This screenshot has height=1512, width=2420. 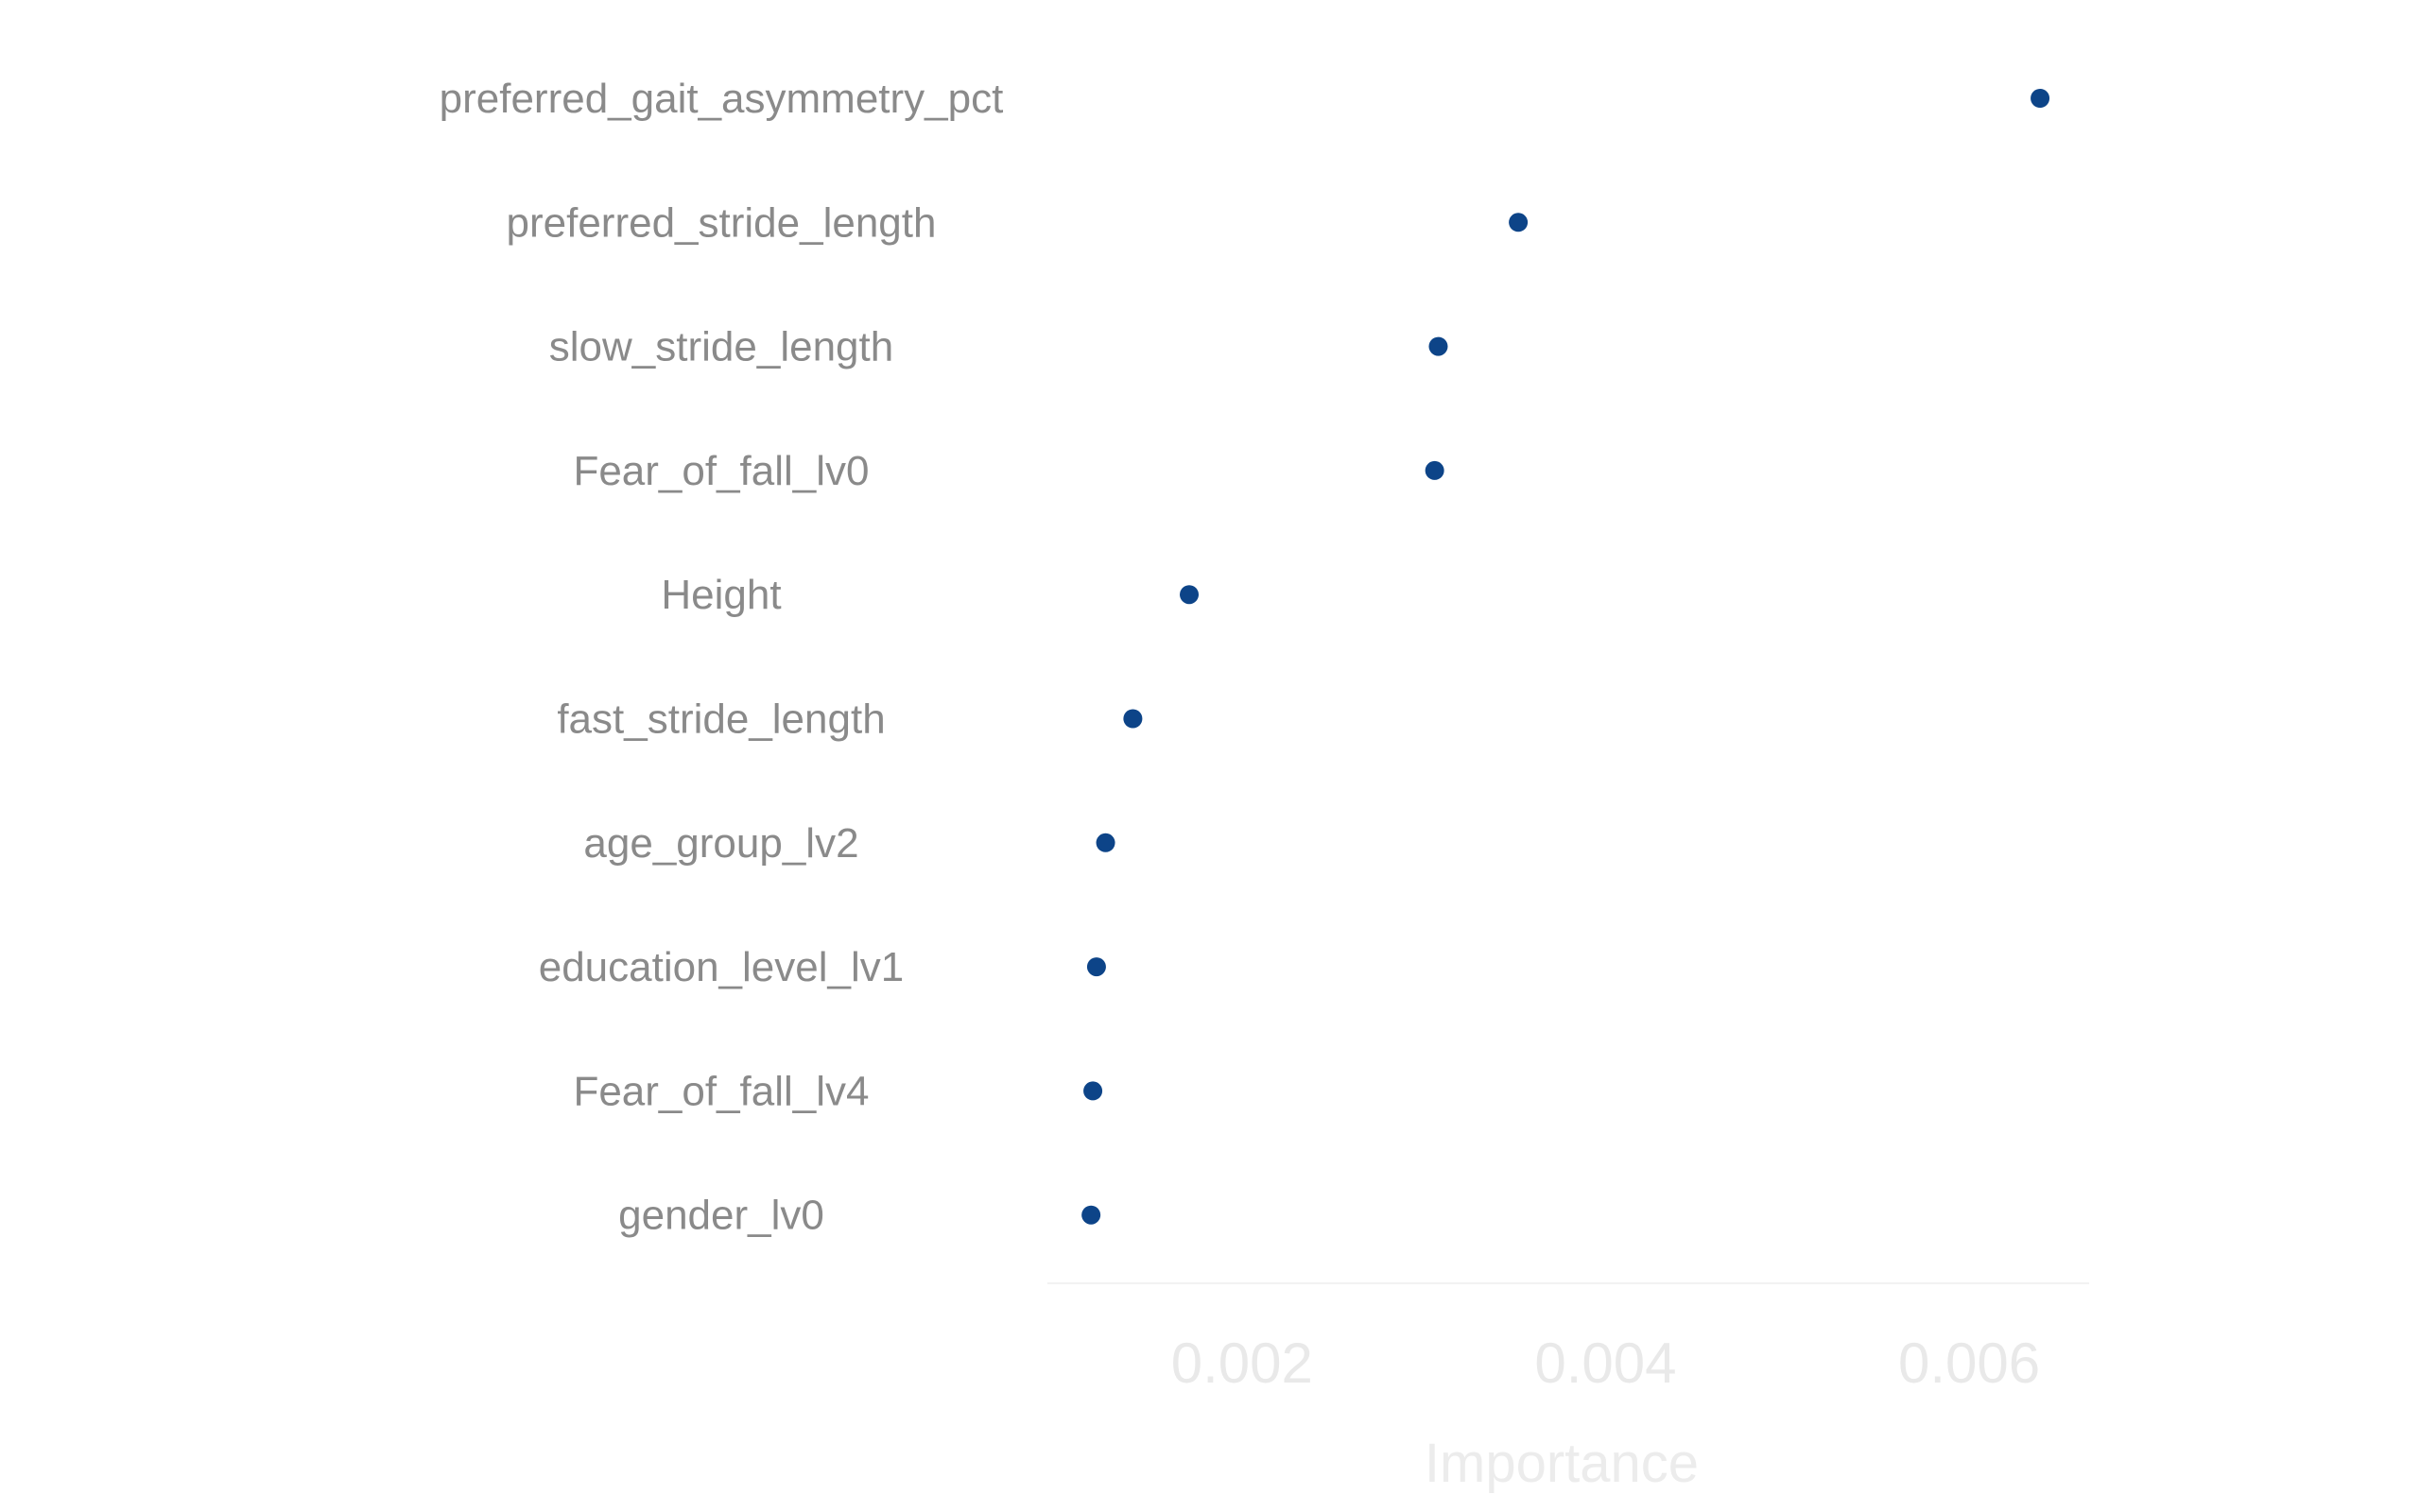 I want to click on category-label: Height, so click(x=721, y=595).